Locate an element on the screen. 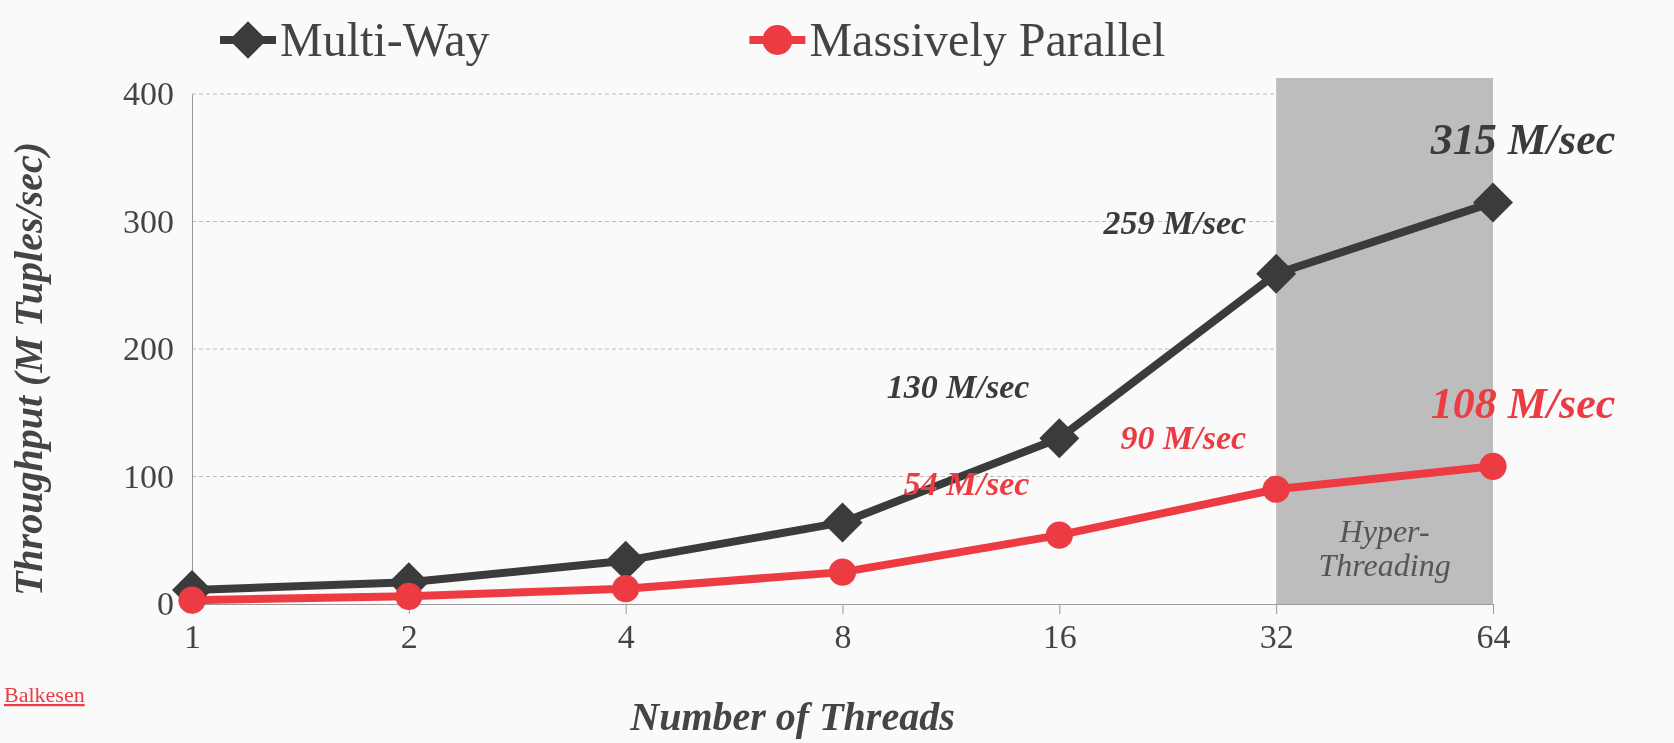  legend-label: Massively Parallel is located at coordinates (987, 39).